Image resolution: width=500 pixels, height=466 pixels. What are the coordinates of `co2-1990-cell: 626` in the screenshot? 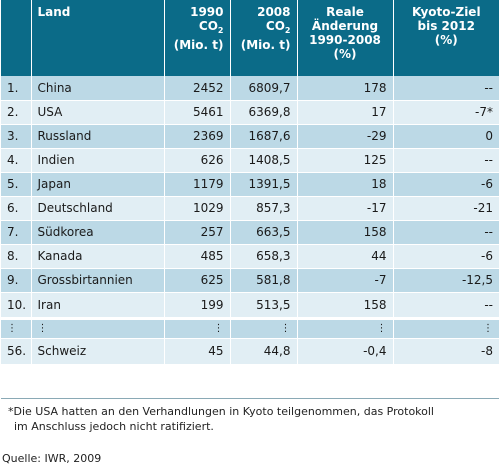 It's located at (197, 160).